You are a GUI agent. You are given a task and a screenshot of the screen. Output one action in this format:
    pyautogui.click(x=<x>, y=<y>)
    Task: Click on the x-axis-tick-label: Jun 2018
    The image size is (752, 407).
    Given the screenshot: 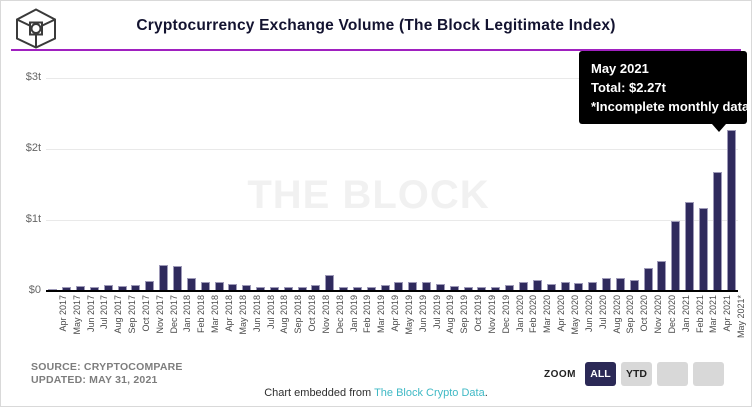 What is the action you would take?
    pyautogui.click(x=256, y=314)
    